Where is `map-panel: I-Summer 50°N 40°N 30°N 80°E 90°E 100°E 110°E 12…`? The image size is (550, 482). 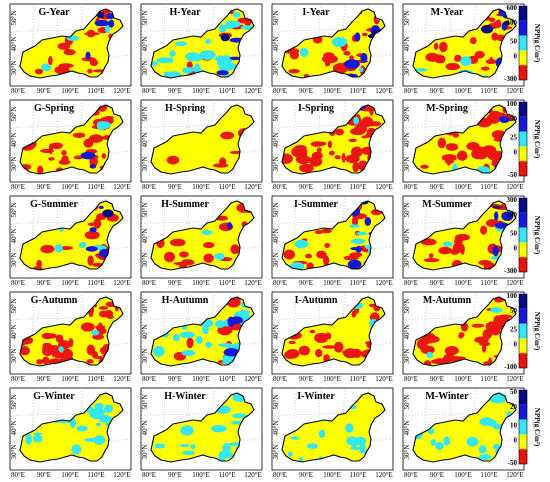 map-panel: I-Summer 50°N 40°N 30°N 80°E 90°E 100°E 110°E 12… is located at coordinates (332, 241).